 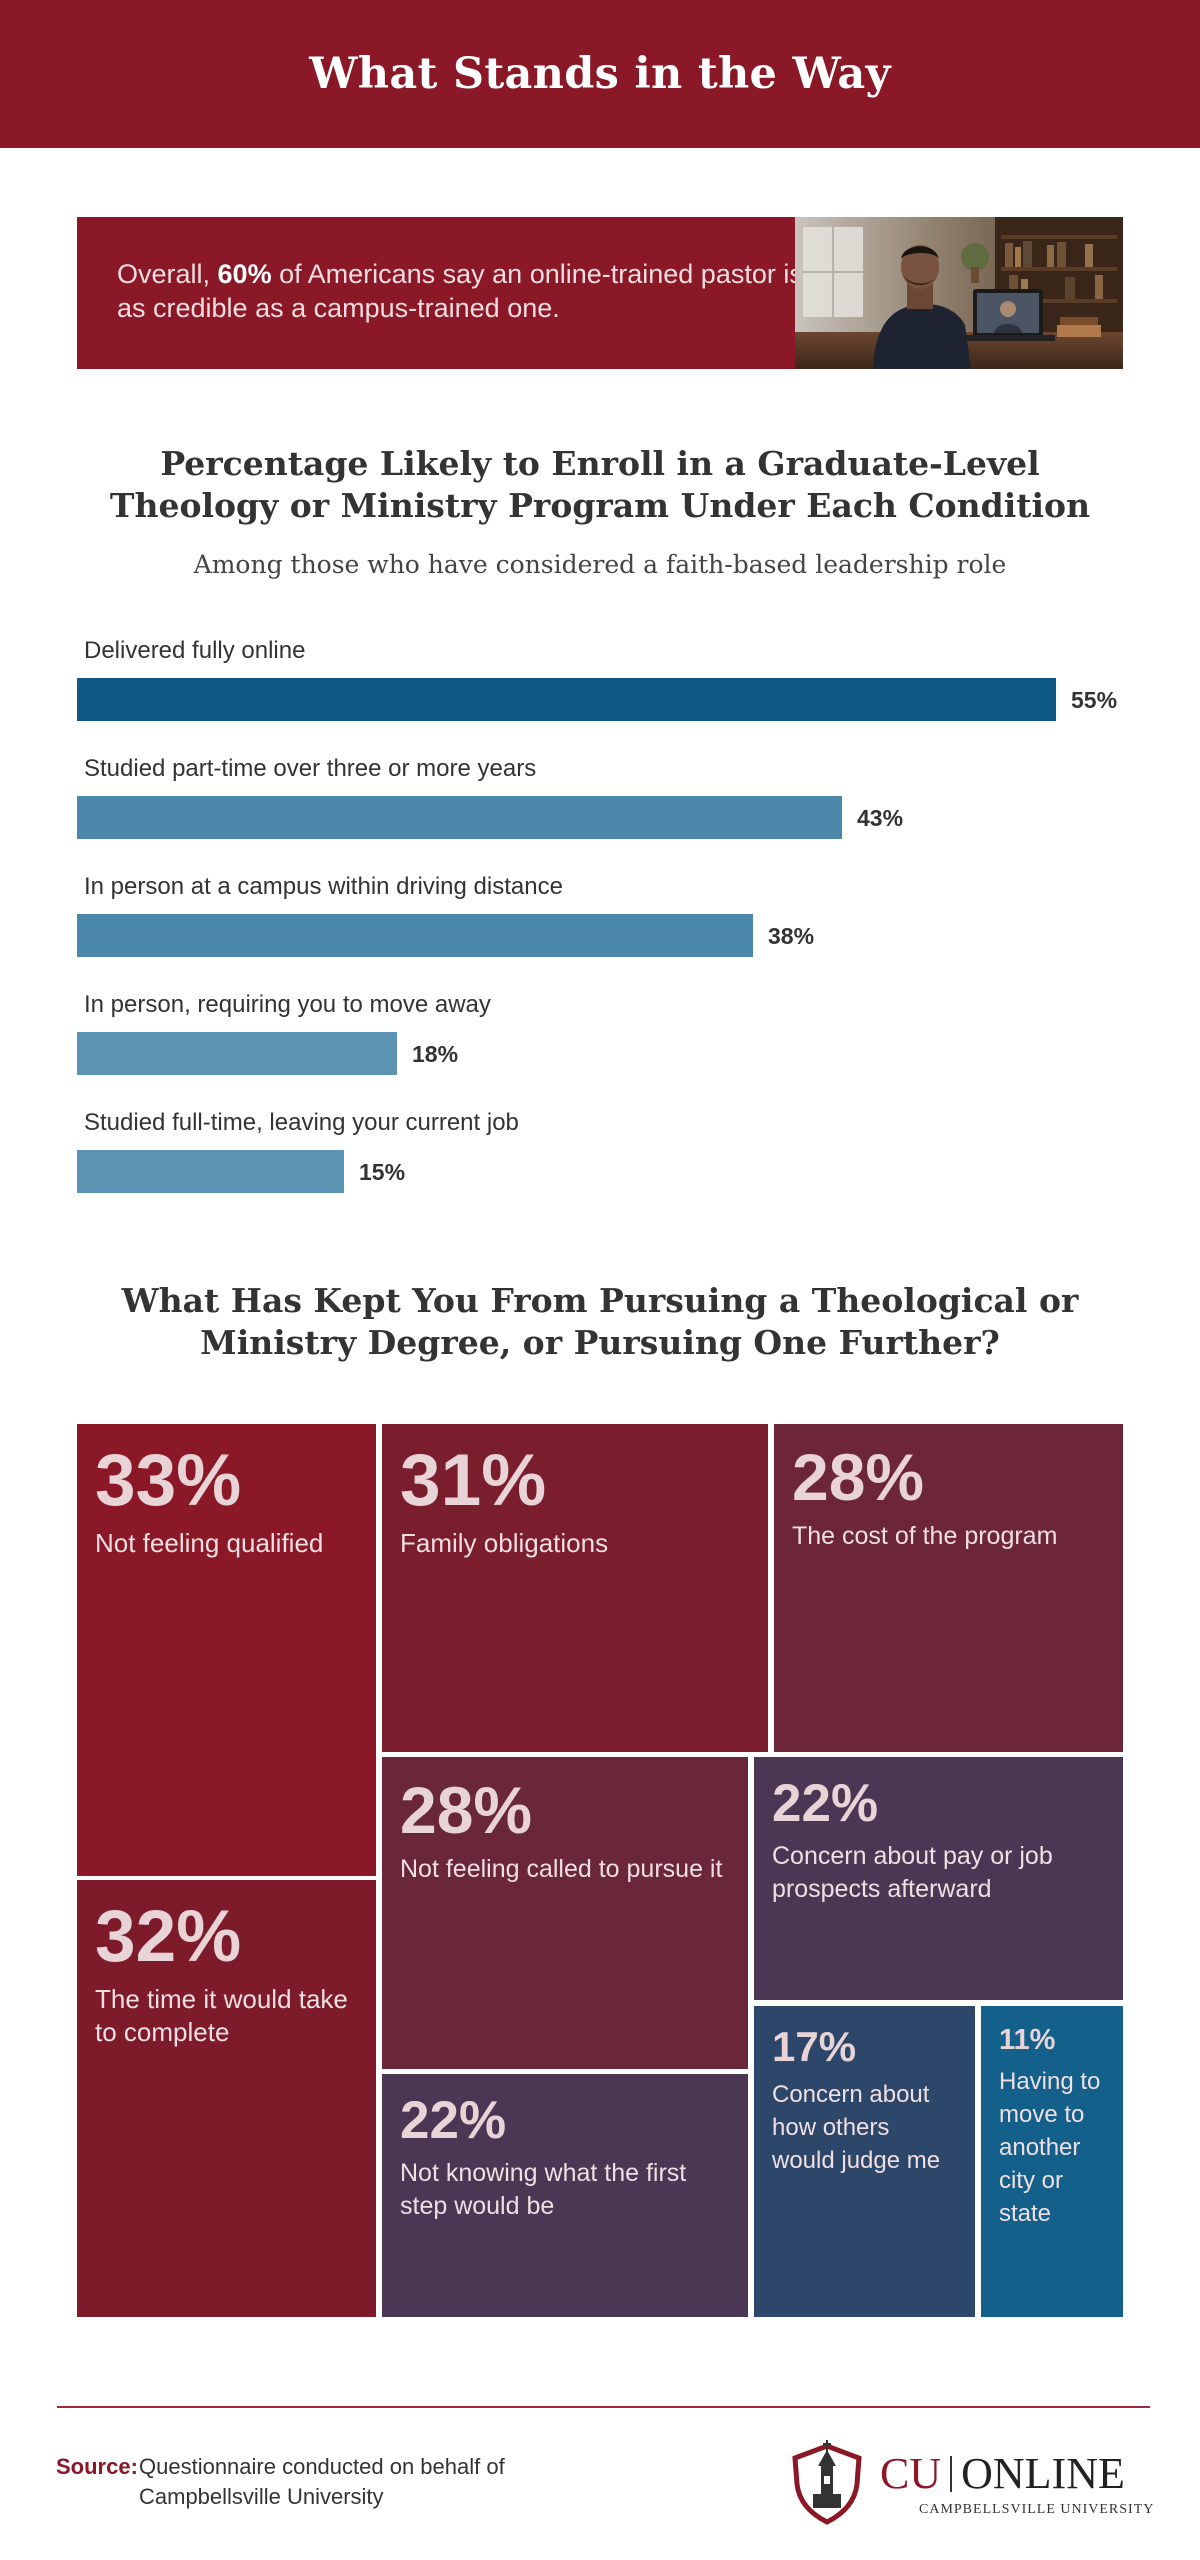 What do you see at coordinates (168, 1480) in the screenshot?
I see `tile-percent: 33%` at bounding box center [168, 1480].